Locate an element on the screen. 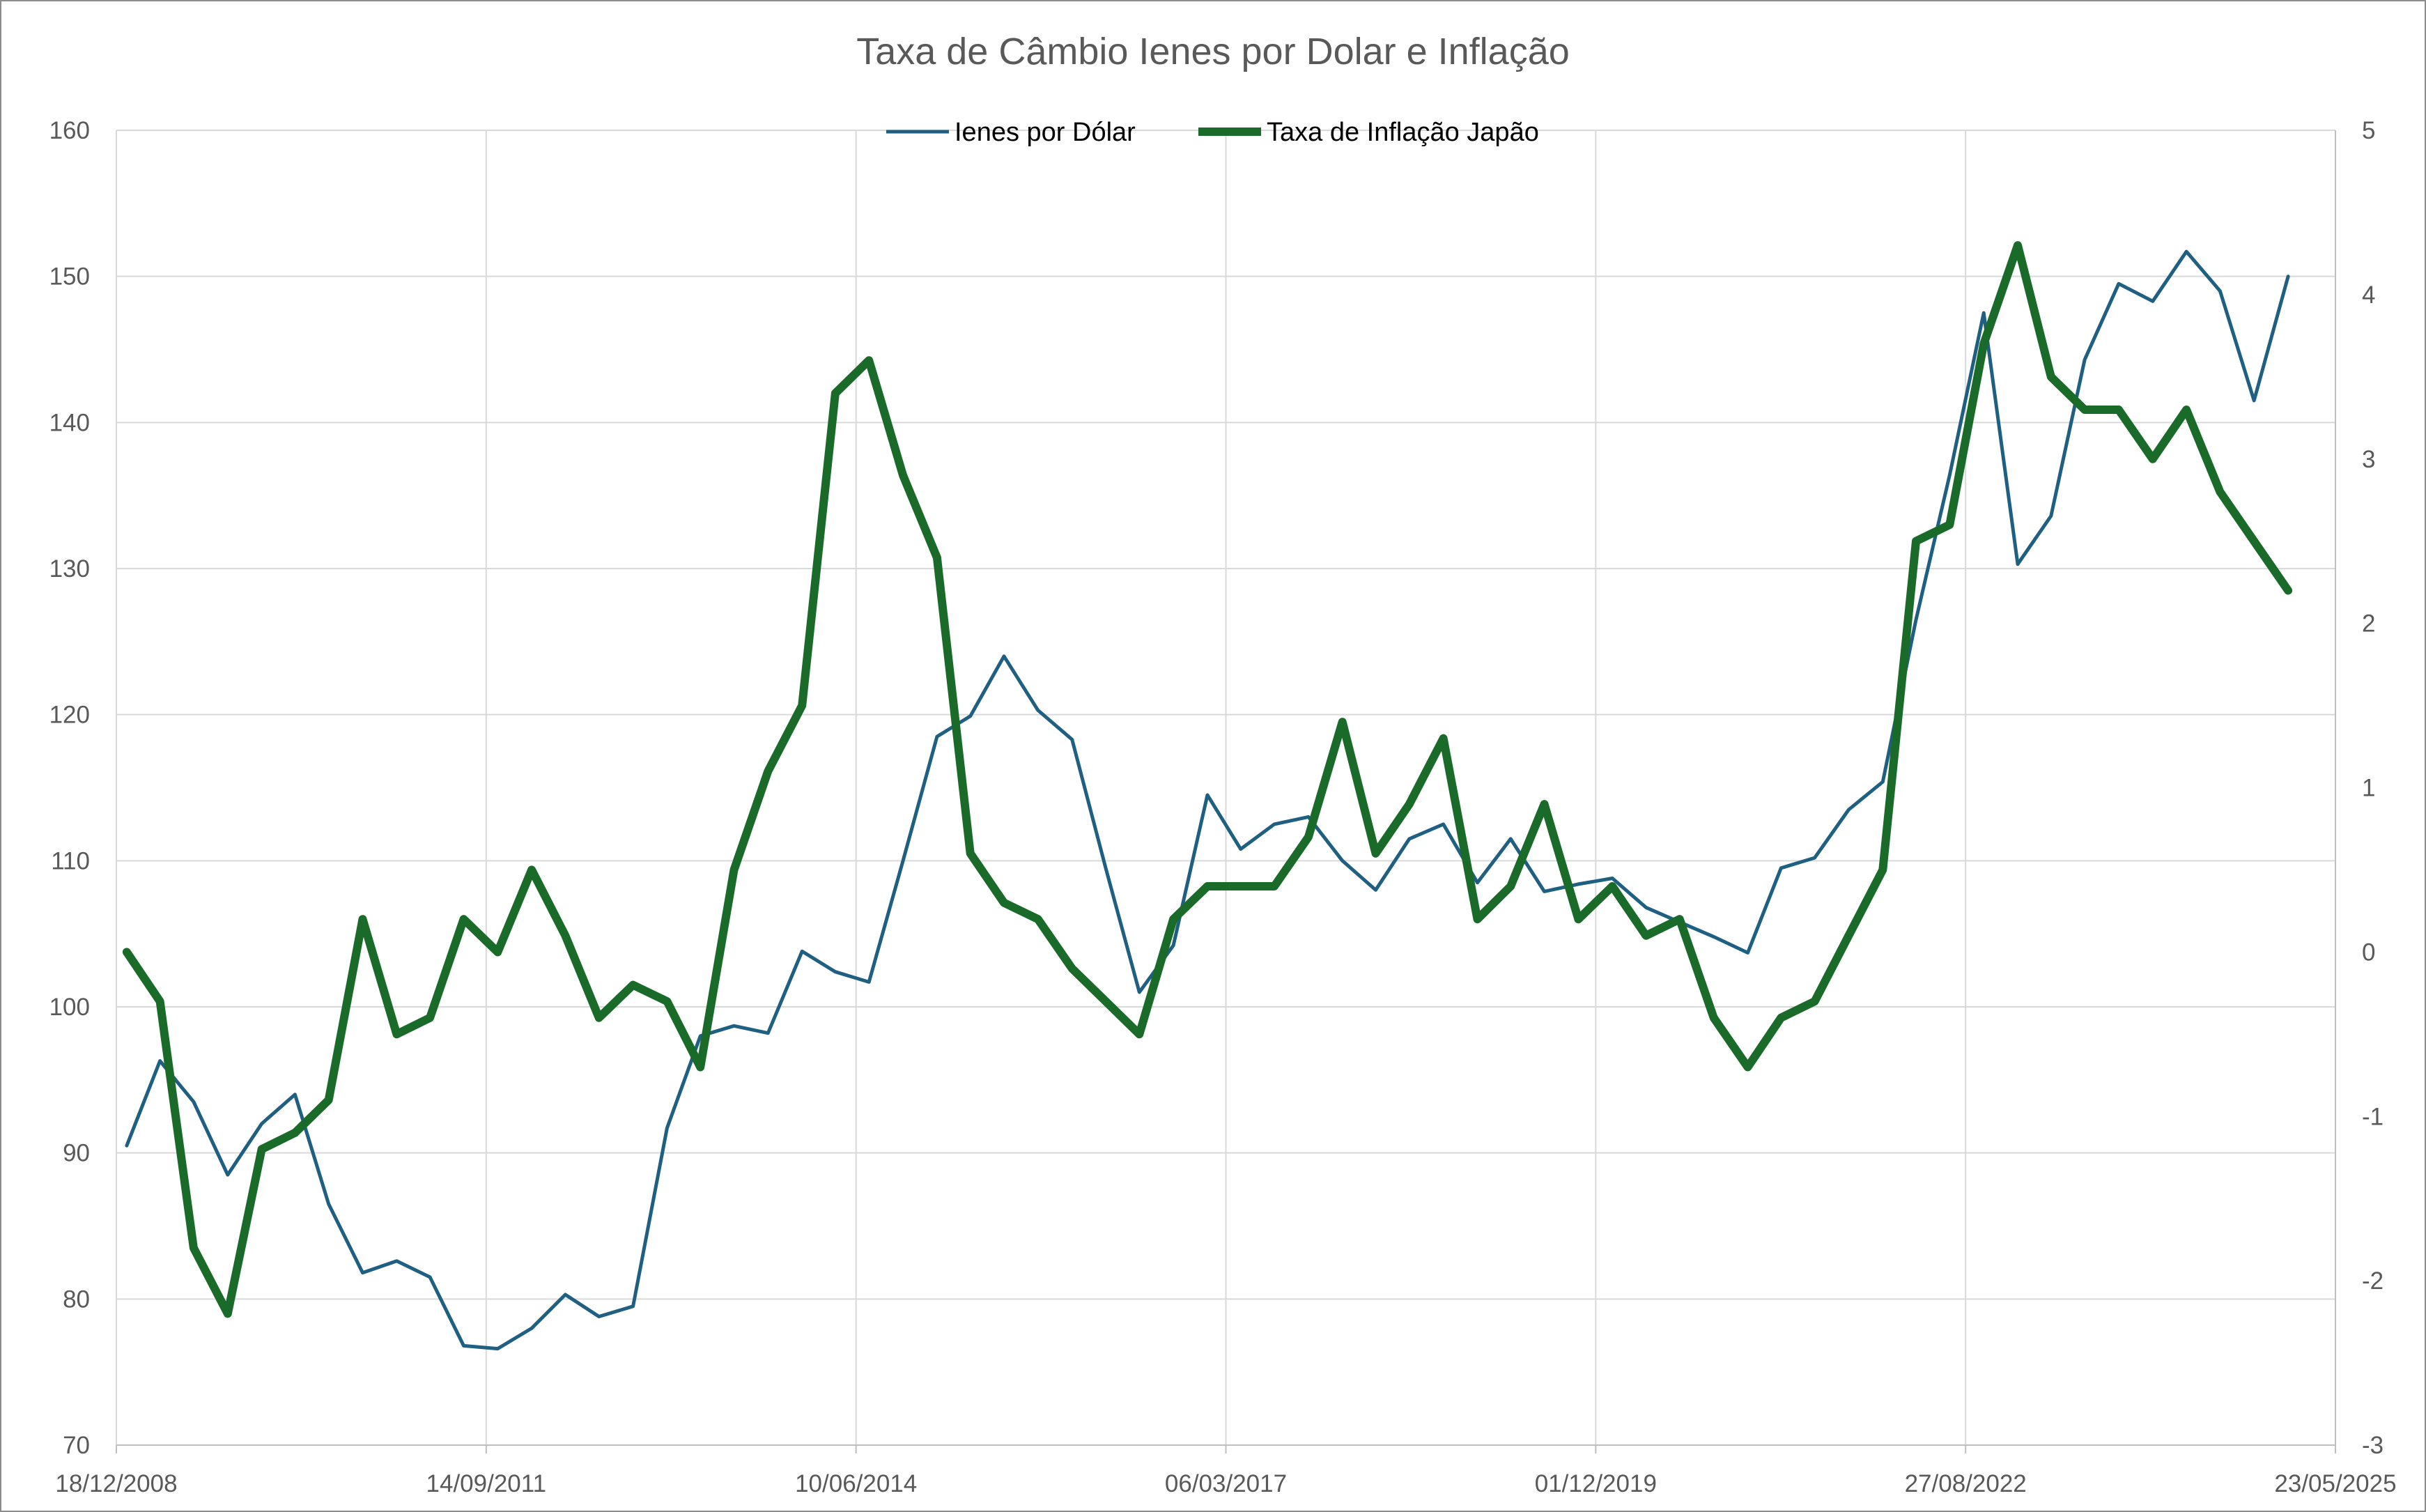 Image resolution: width=2426 pixels, height=1512 pixels. x-tick-label: 18/12/2008 is located at coordinates (116, 1483).